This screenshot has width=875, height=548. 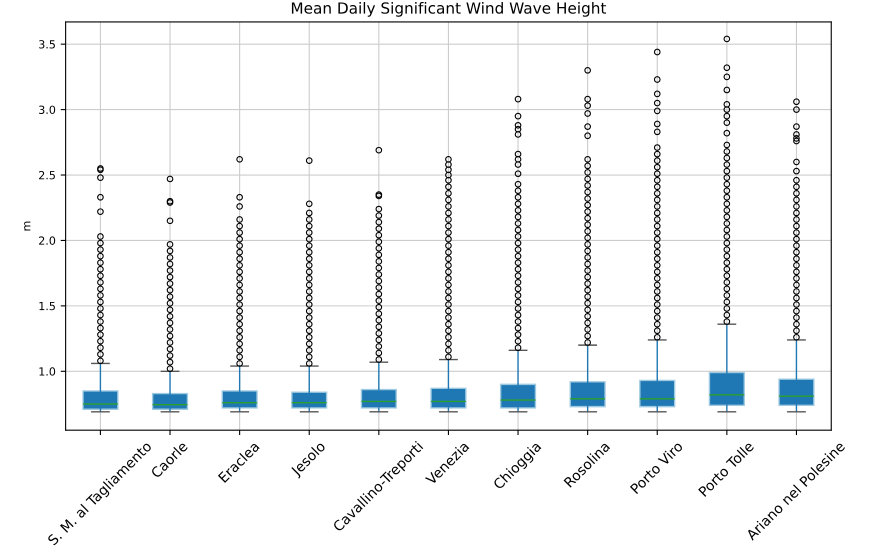 What do you see at coordinates (47, 44) in the screenshot?
I see `y-tick-label: 3.5` at bounding box center [47, 44].